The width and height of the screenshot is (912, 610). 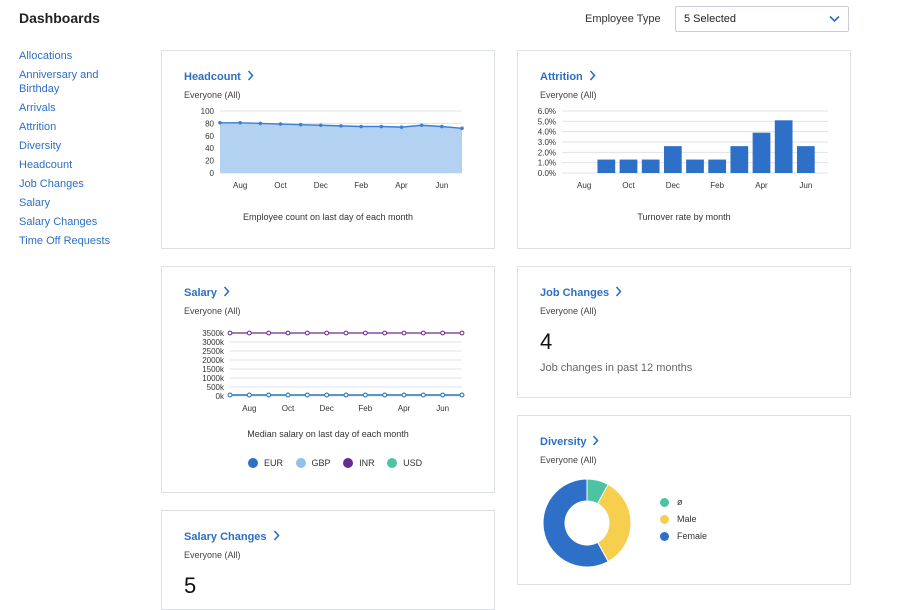 What do you see at coordinates (46, 165) in the screenshot?
I see `sidebar-item-headcount: Headcount` at bounding box center [46, 165].